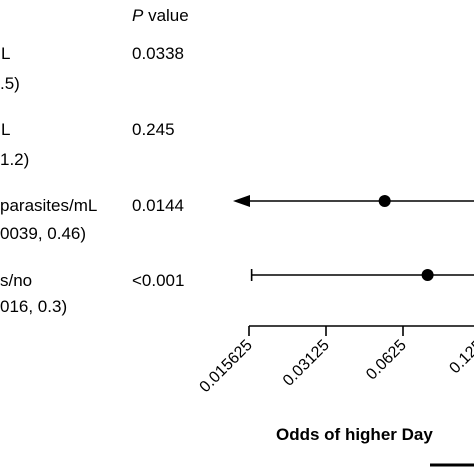  Describe the element at coordinates (49, 205) in the screenshot. I see `row3-label: parasites/mL` at that location.